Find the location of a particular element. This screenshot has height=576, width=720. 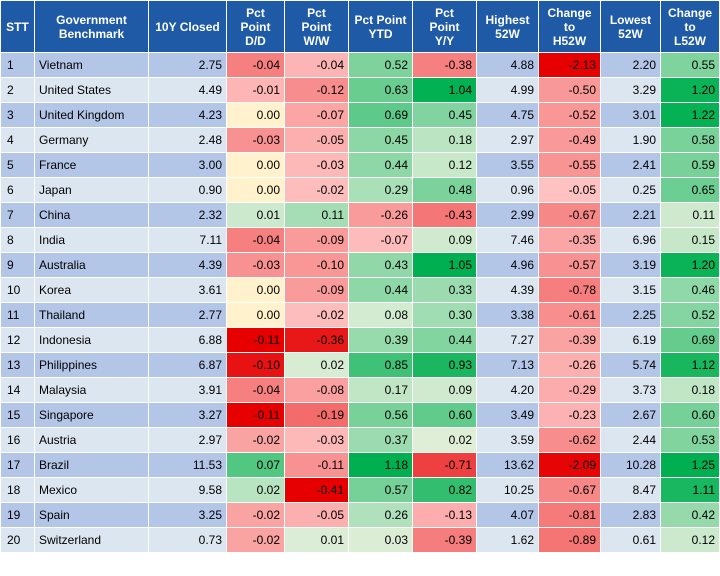

cell-stt: 2 is located at coordinates (17, 90).